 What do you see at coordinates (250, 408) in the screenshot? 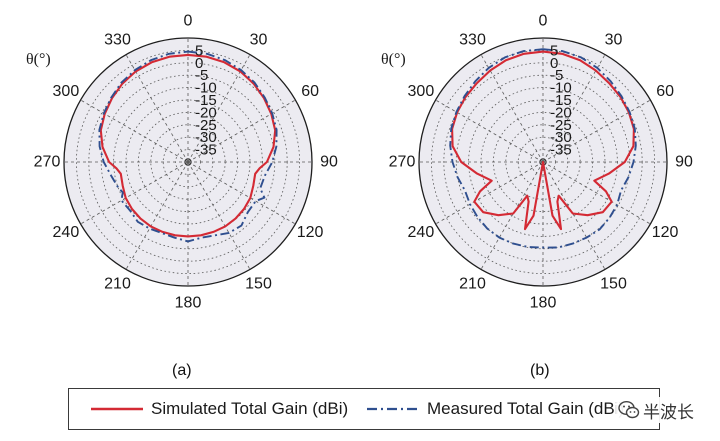
I see `legend-label-simulated: Simulated Total Gain (dBi)` at bounding box center [250, 408].